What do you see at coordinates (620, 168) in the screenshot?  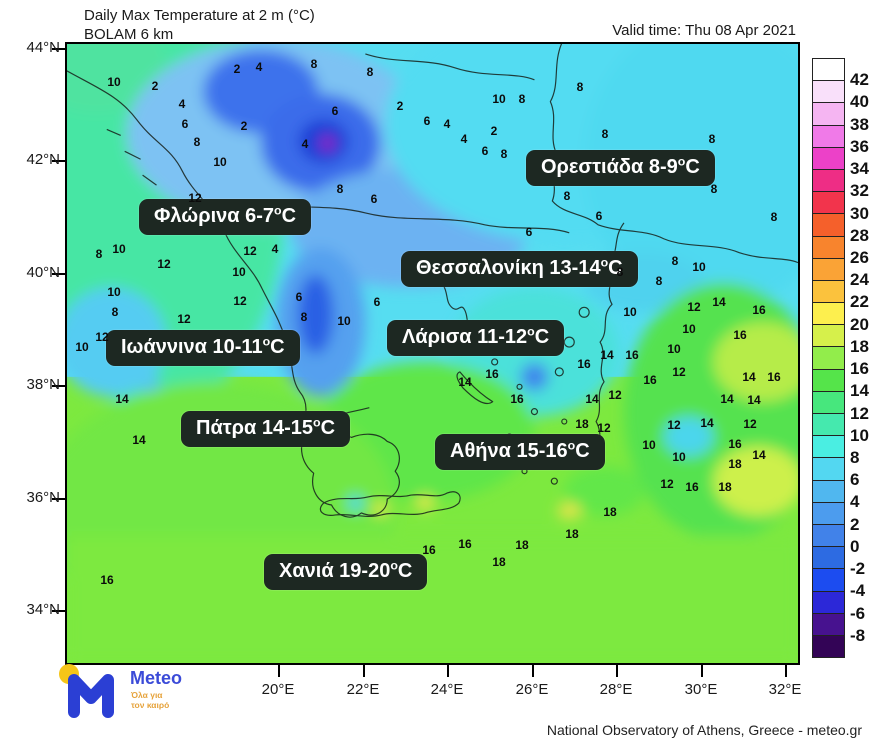 I see `city-temp-label-orestiada: Ορεστιάδα 8-9oC` at bounding box center [620, 168].